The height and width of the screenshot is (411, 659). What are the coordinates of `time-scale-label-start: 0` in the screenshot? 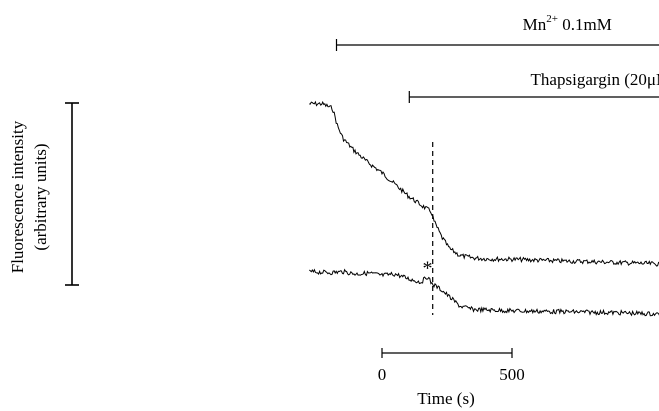 It's located at (382, 374).